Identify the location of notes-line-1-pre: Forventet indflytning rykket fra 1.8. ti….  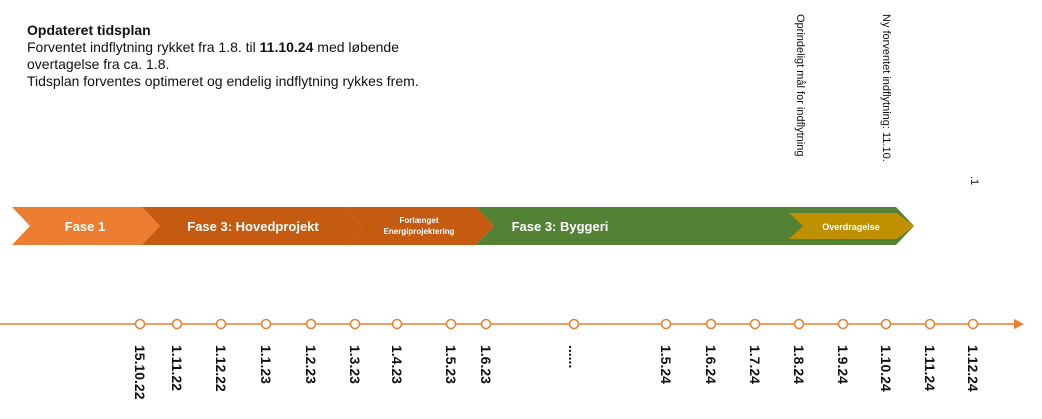
(143, 47).